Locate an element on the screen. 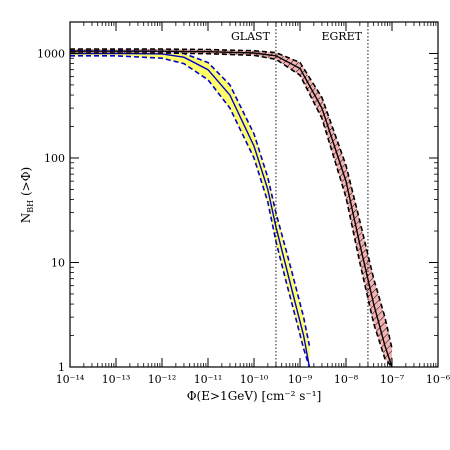 The image size is (450, 450). x-tick-label: 10⁻⁶ is located at coordinates (438, 379).